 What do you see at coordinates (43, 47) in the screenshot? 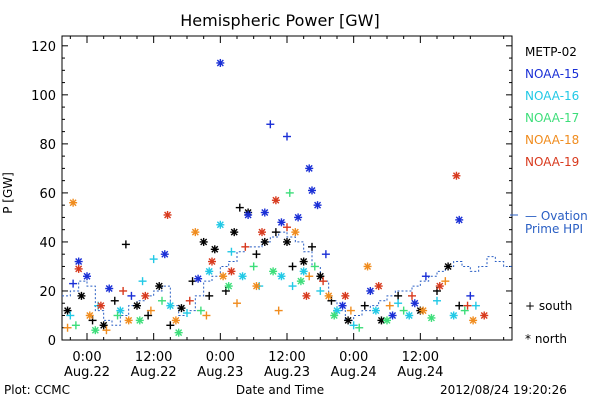
I see `y-tick-label: 120` at bounding box center [43, 47].